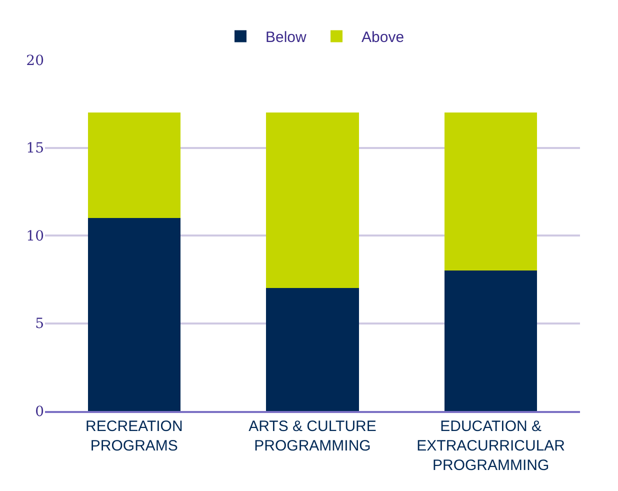 This screenshot has height=491, width=618. Describe the element at coordinates (35, 236) in the screenshot. I see `y-tick-label: 10` at that location.